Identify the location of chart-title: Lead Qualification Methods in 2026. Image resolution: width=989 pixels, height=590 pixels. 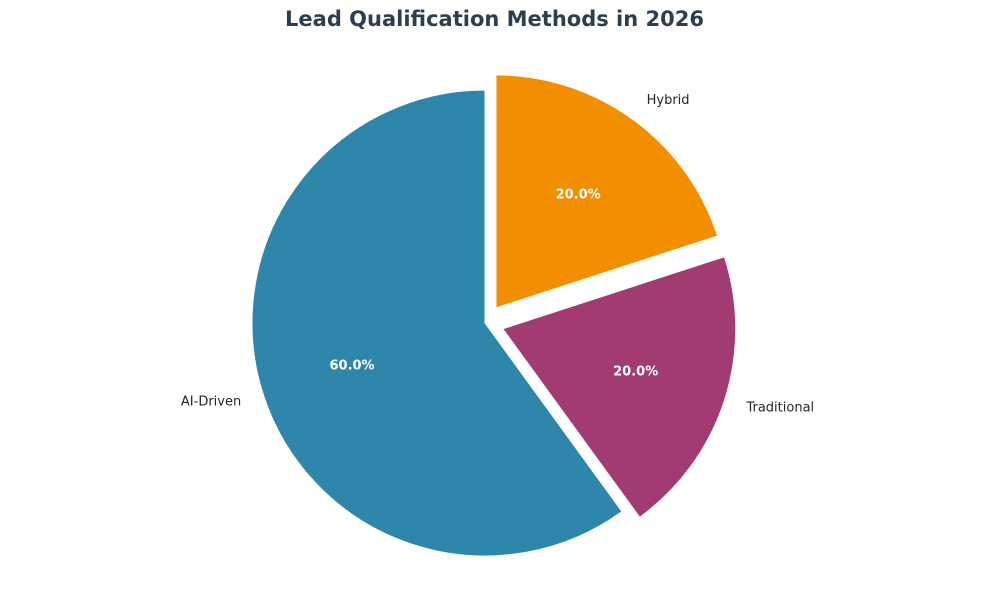
(494, 19).